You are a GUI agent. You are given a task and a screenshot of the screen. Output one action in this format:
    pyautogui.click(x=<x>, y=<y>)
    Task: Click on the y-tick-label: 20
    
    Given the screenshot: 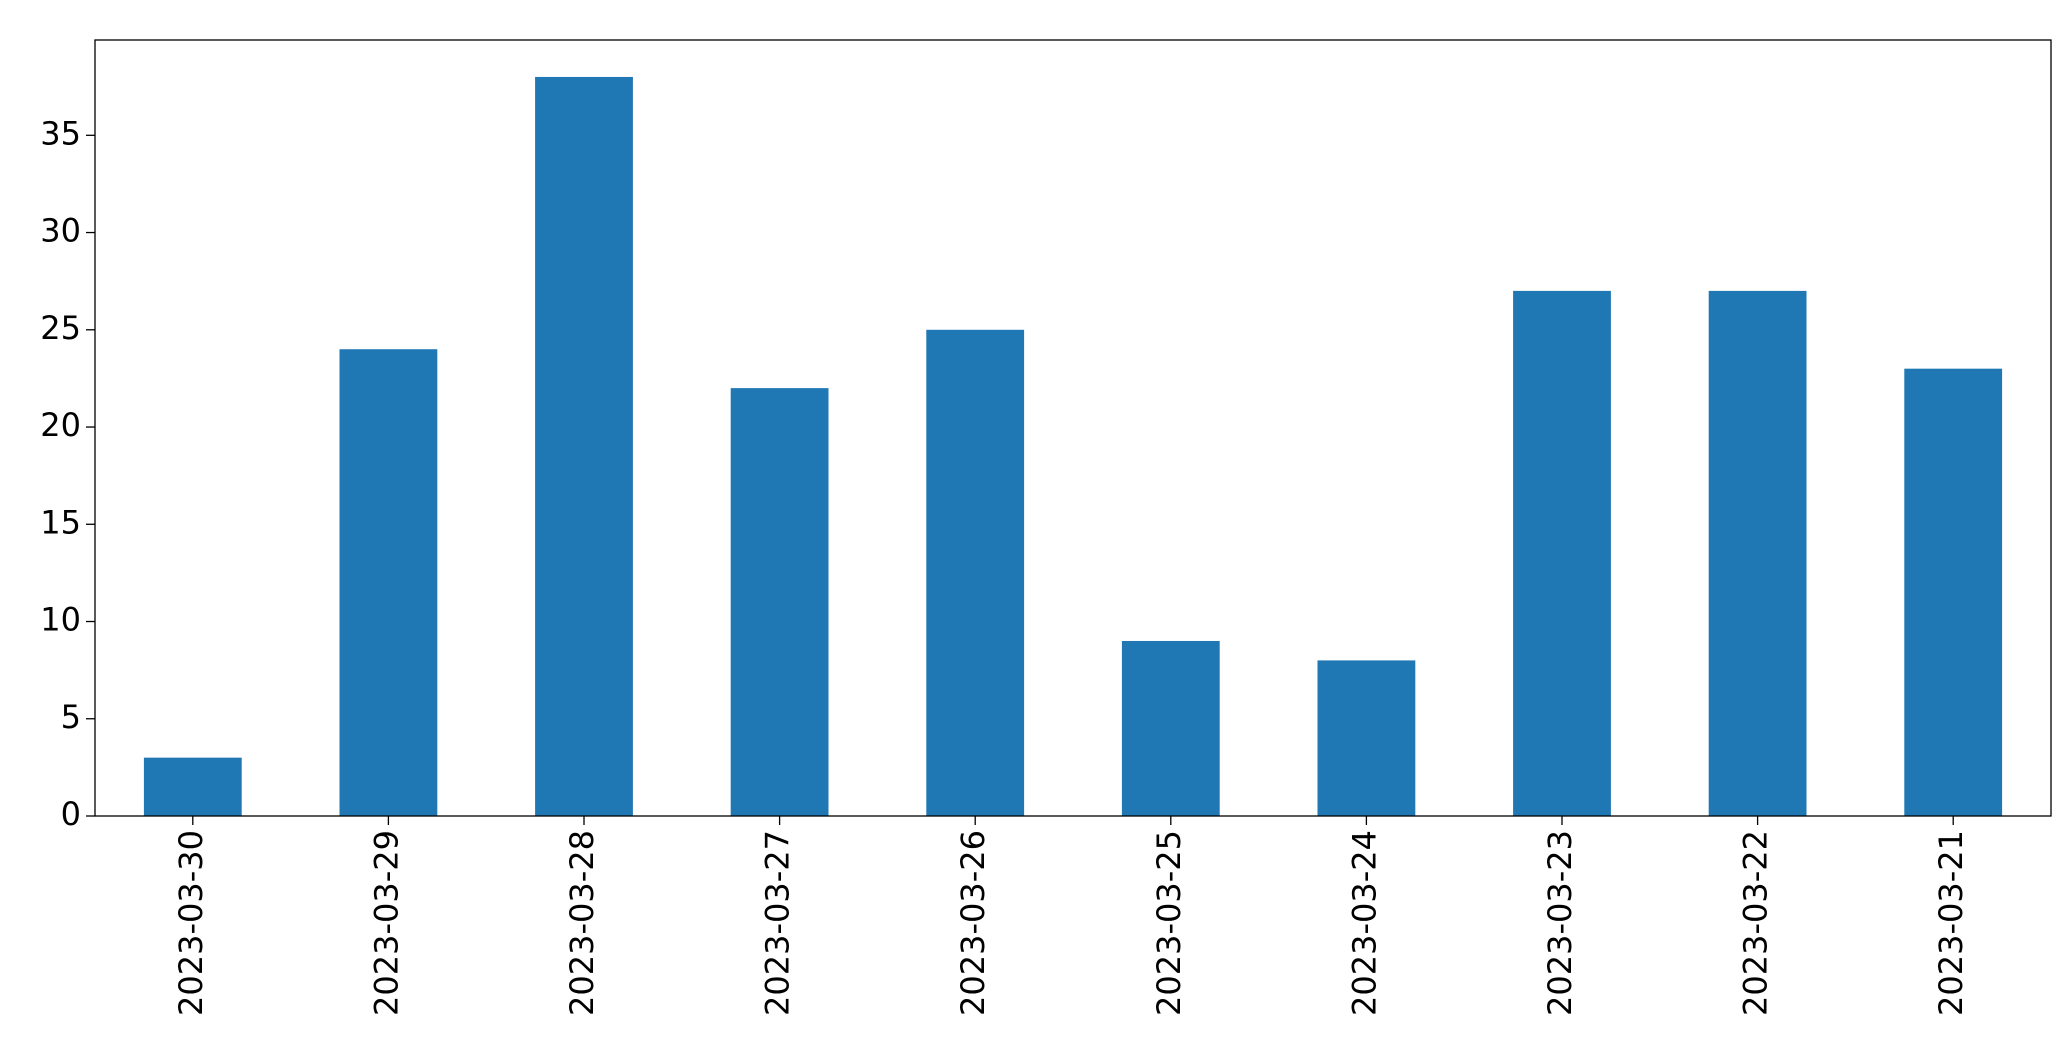 What is the action you would take?
    pyautogui.click(x=60, y=425)
    